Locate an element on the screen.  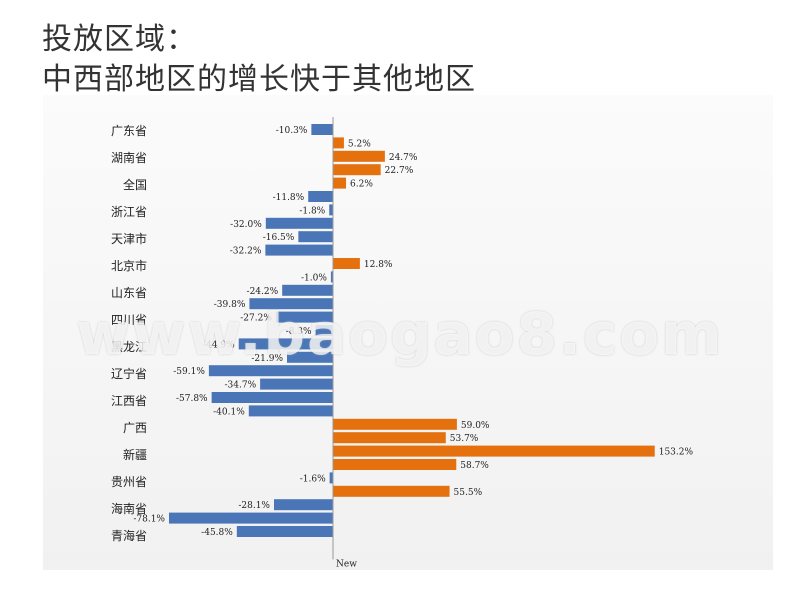
value-label-1: 5.2% is located at coordinates (359, 144).